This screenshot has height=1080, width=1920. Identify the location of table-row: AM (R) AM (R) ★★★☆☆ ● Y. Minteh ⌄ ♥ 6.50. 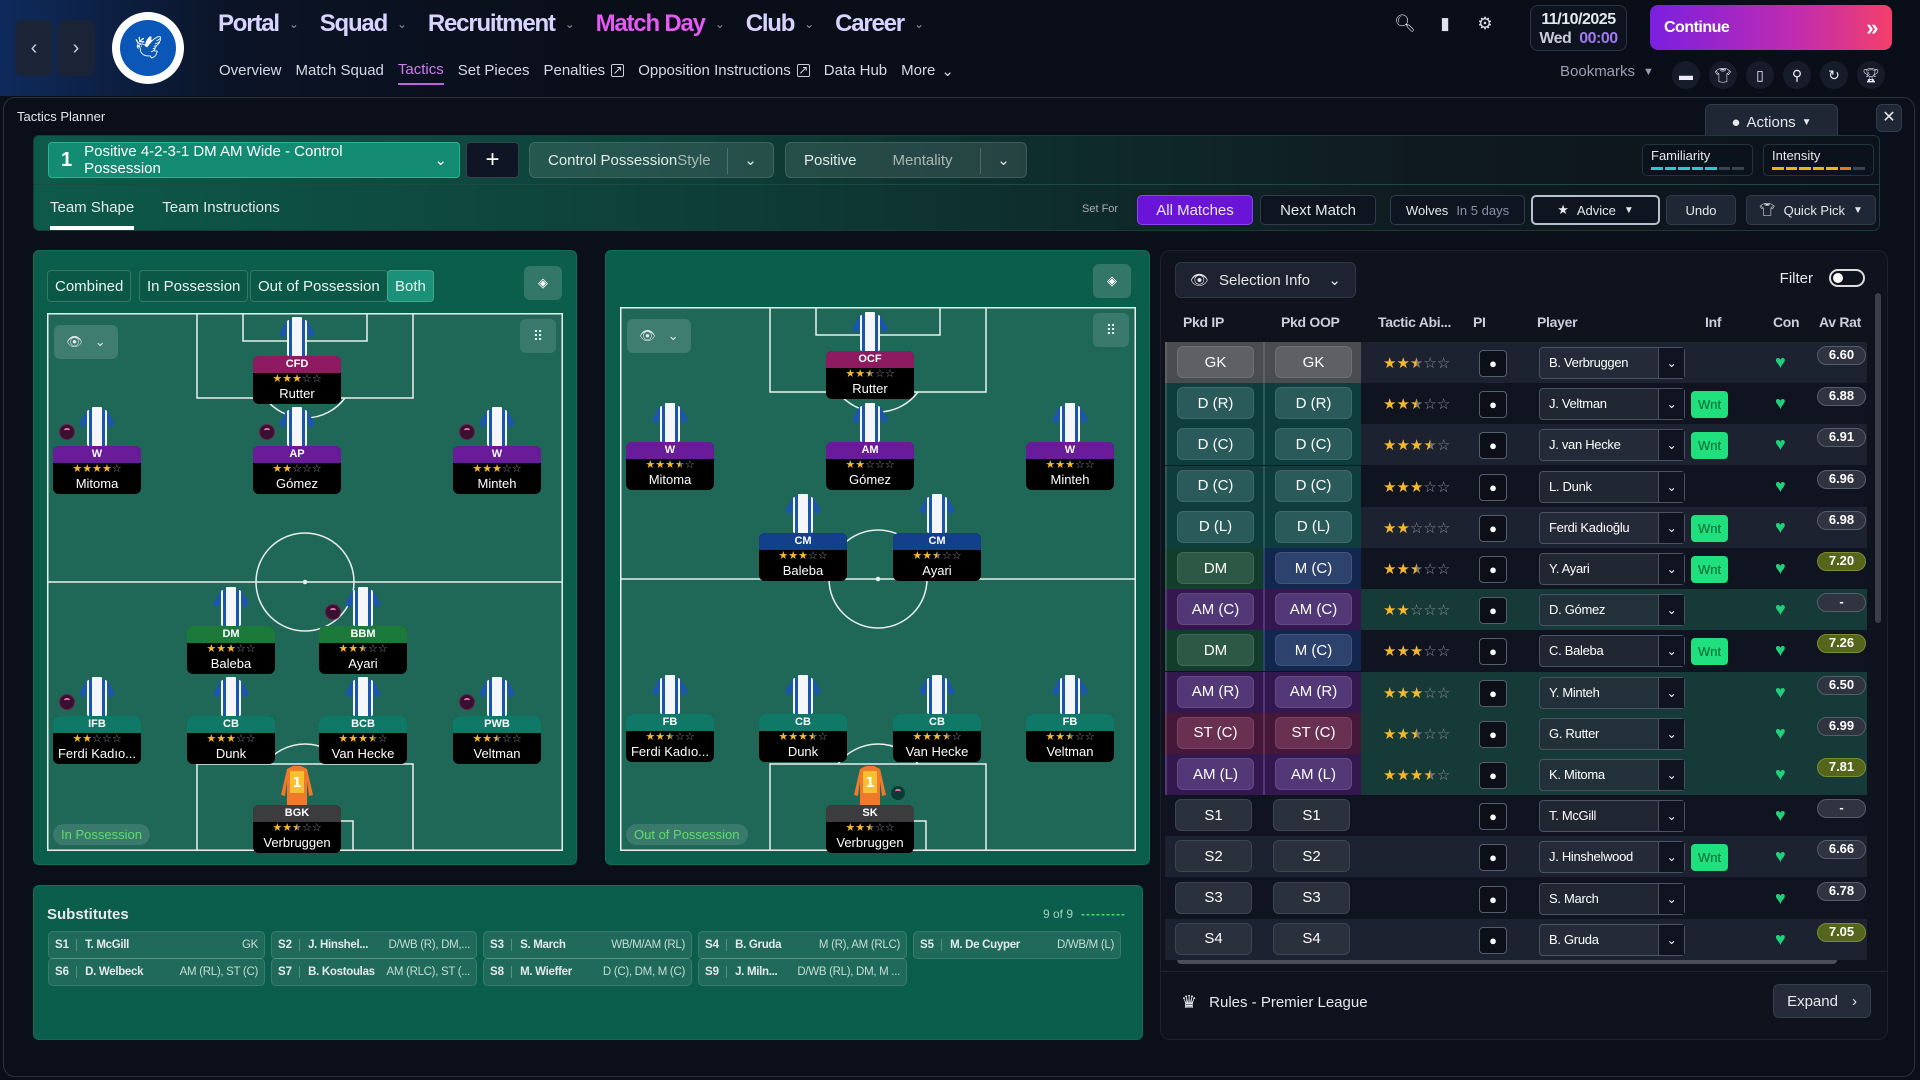
(1516, 692).